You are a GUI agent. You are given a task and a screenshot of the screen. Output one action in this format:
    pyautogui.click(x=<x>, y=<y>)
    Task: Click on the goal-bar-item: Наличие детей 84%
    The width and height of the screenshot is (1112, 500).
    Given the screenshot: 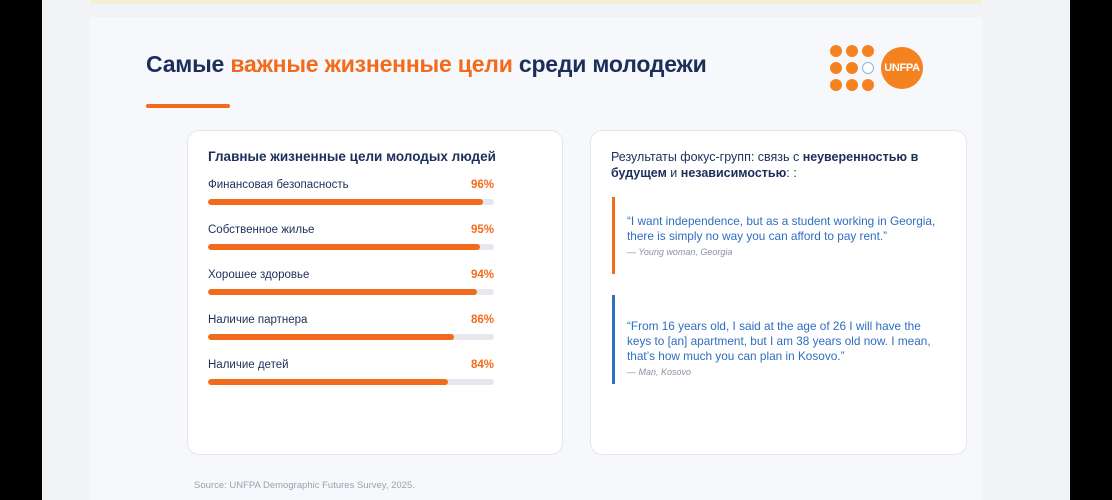 What is the action you would take?
    pyautogui.click(x=351, y=377)
    